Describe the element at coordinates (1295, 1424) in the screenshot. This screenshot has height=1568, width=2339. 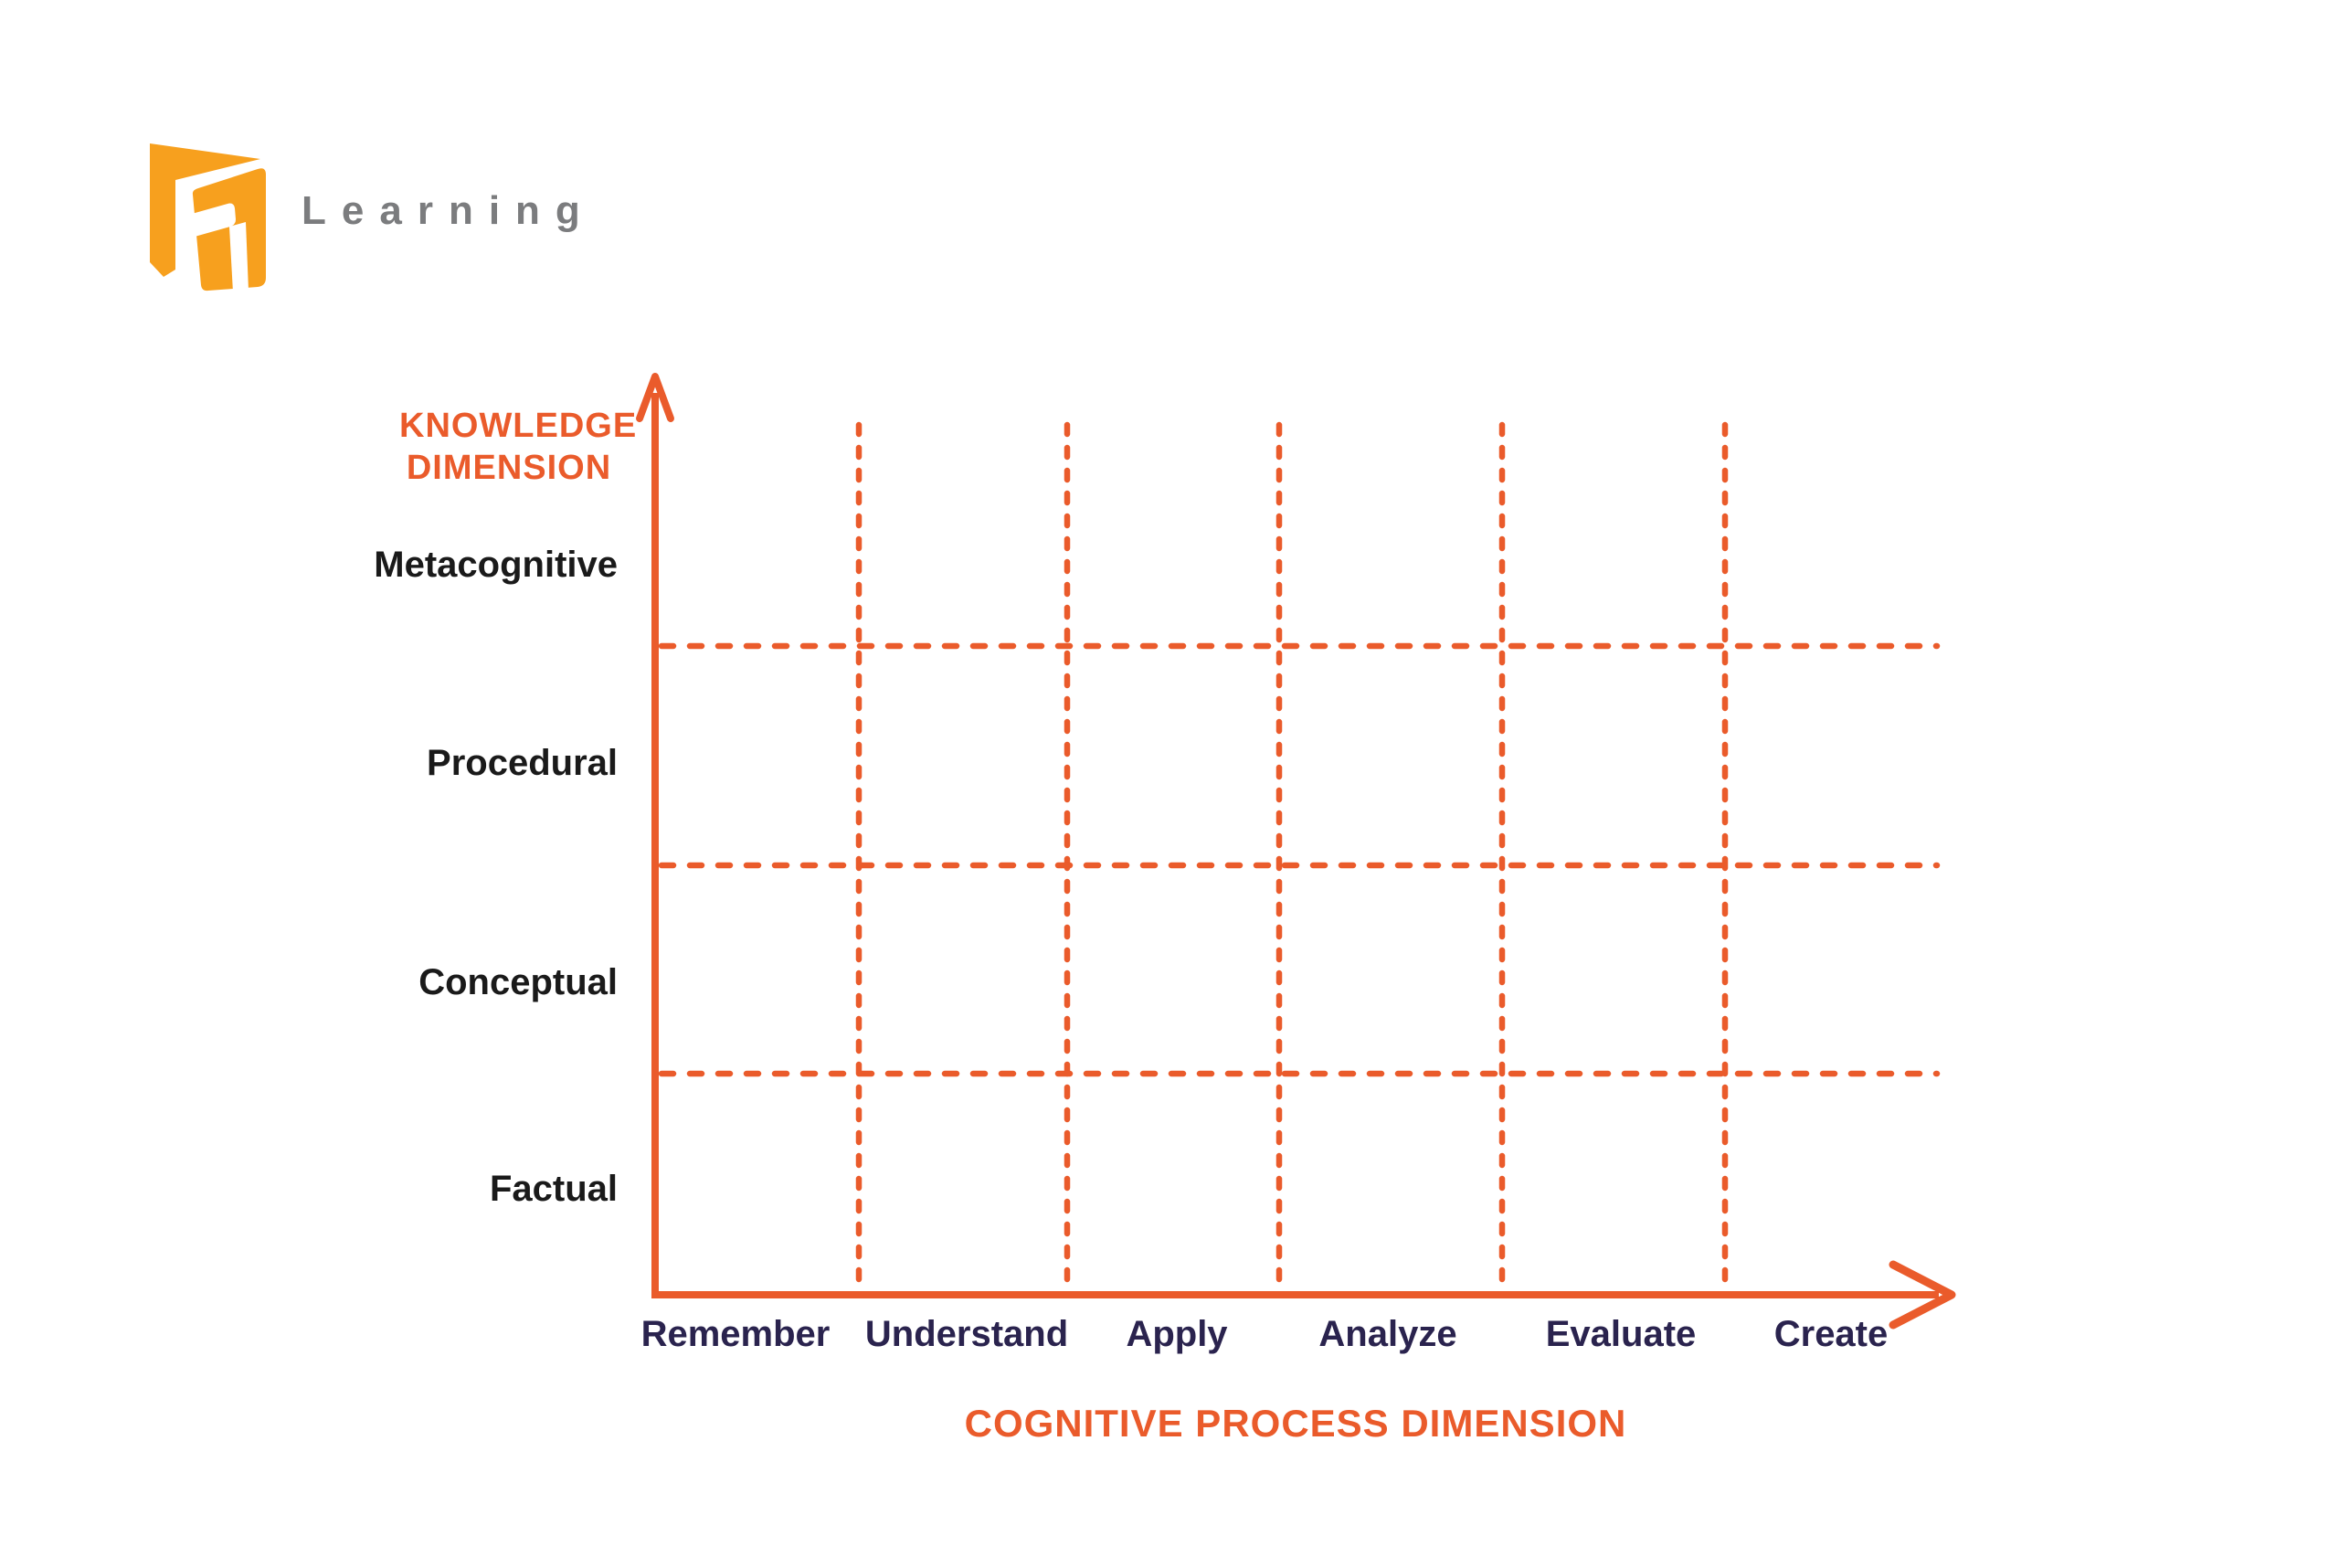
I see `x-axis-title: COGNITIVE PROCESS DIMENSION` at that location.